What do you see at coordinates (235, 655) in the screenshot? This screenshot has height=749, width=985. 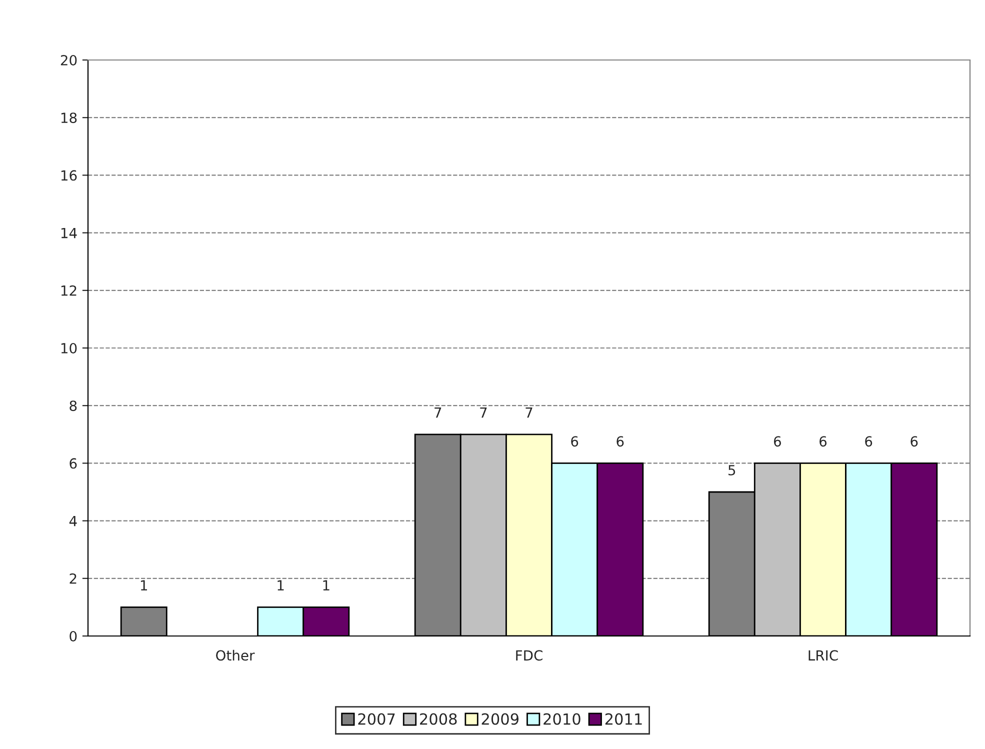 I see `x-tick-label: Other` at bounding box center [235, 655].